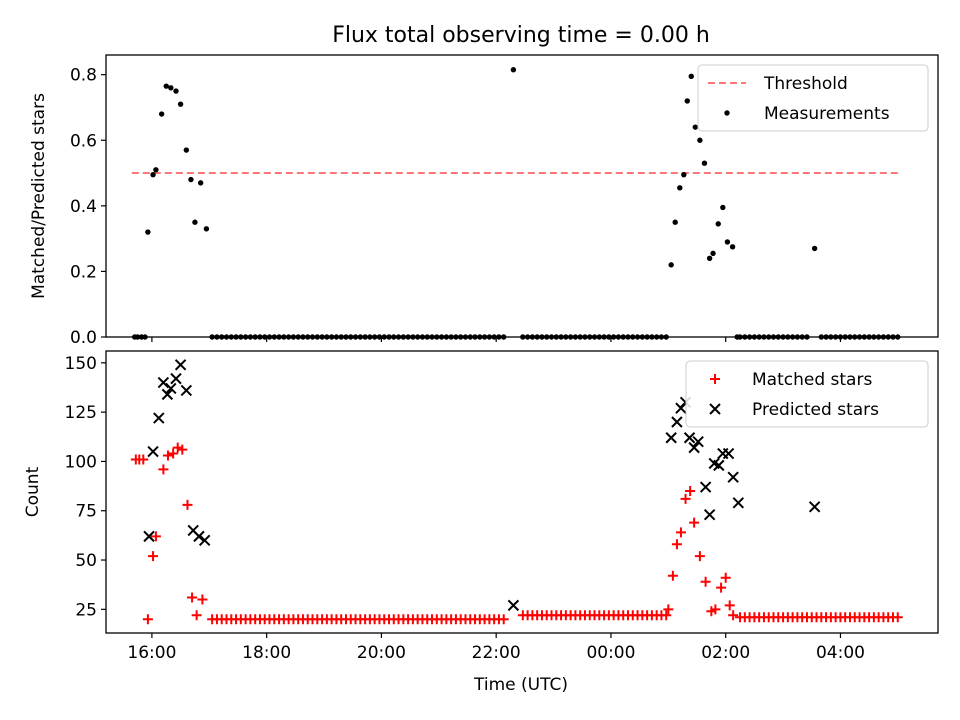 The width and height of the screenshot is (960, 720). I want to click on count-x-tick-label: 20:00, so click(381, 653).